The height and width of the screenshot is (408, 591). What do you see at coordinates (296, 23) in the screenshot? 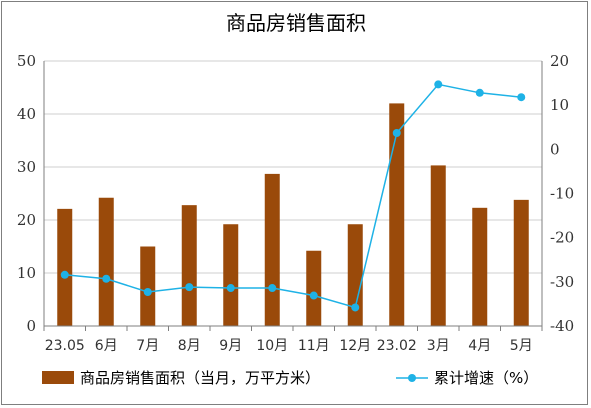
I see `chart-title: 商品房销售面积` at bounding box center [296, 23].